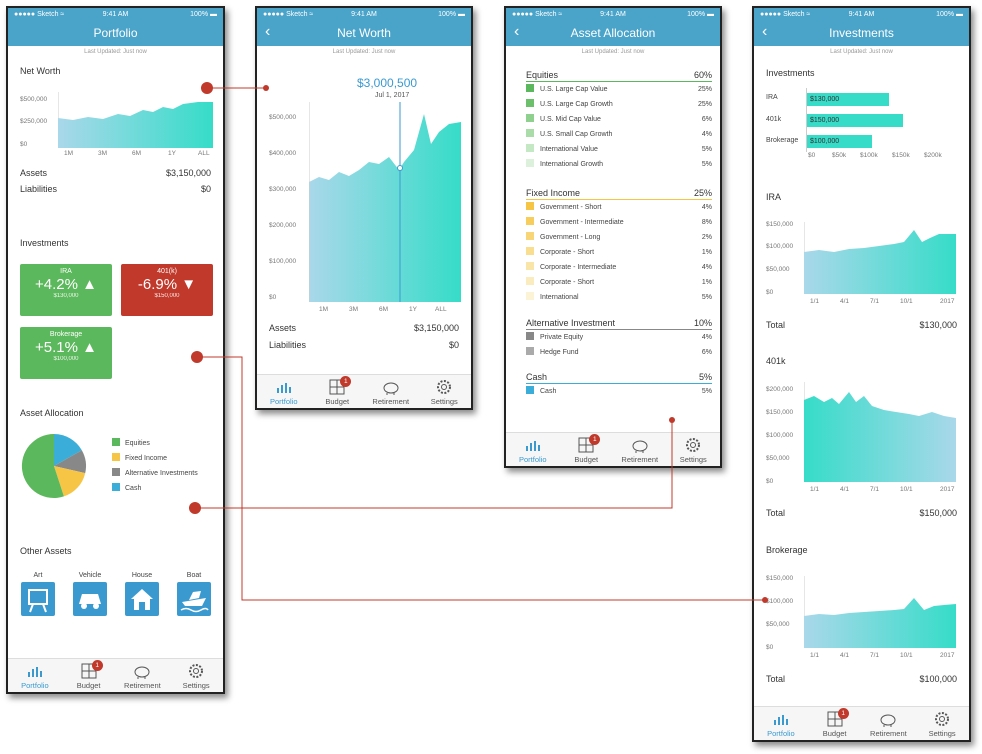  Describe the element at coordinates (839, 141) in the screenshot. I see `brokerage-bar: $100,000` at that location.